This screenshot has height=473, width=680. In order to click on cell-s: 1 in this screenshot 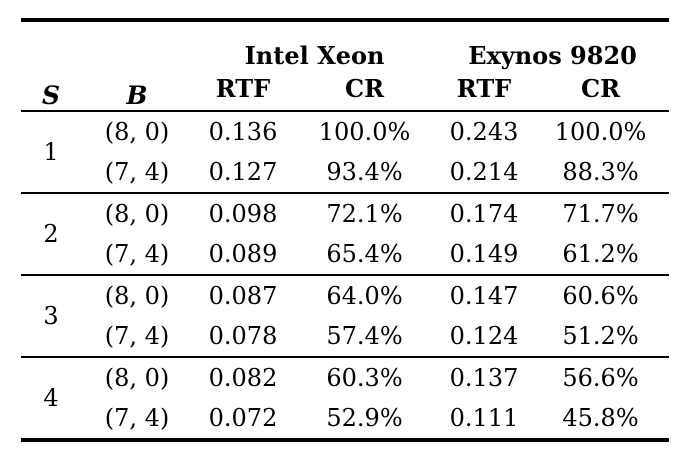, I will do `click(51, 152)`.